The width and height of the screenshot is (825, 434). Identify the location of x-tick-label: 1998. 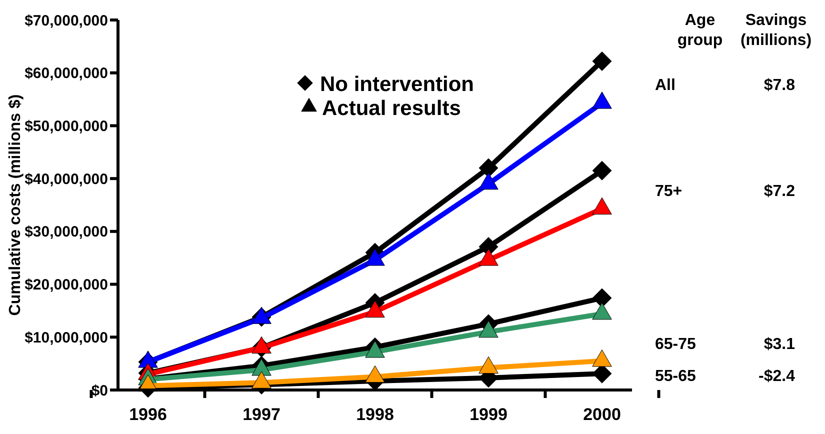
(375, 414).